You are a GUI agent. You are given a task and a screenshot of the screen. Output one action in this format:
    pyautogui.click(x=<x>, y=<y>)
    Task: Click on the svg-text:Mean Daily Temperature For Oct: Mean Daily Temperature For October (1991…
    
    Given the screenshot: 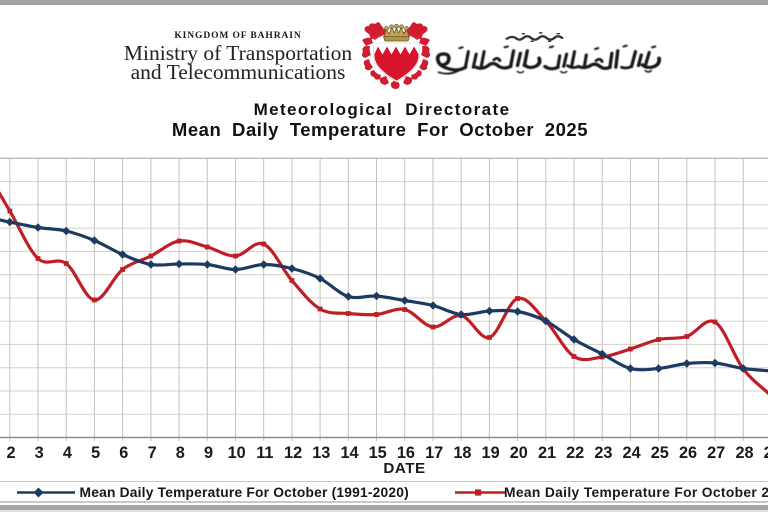 What is the action you would take?
    pyautogui.click(x=244, y=492)
    